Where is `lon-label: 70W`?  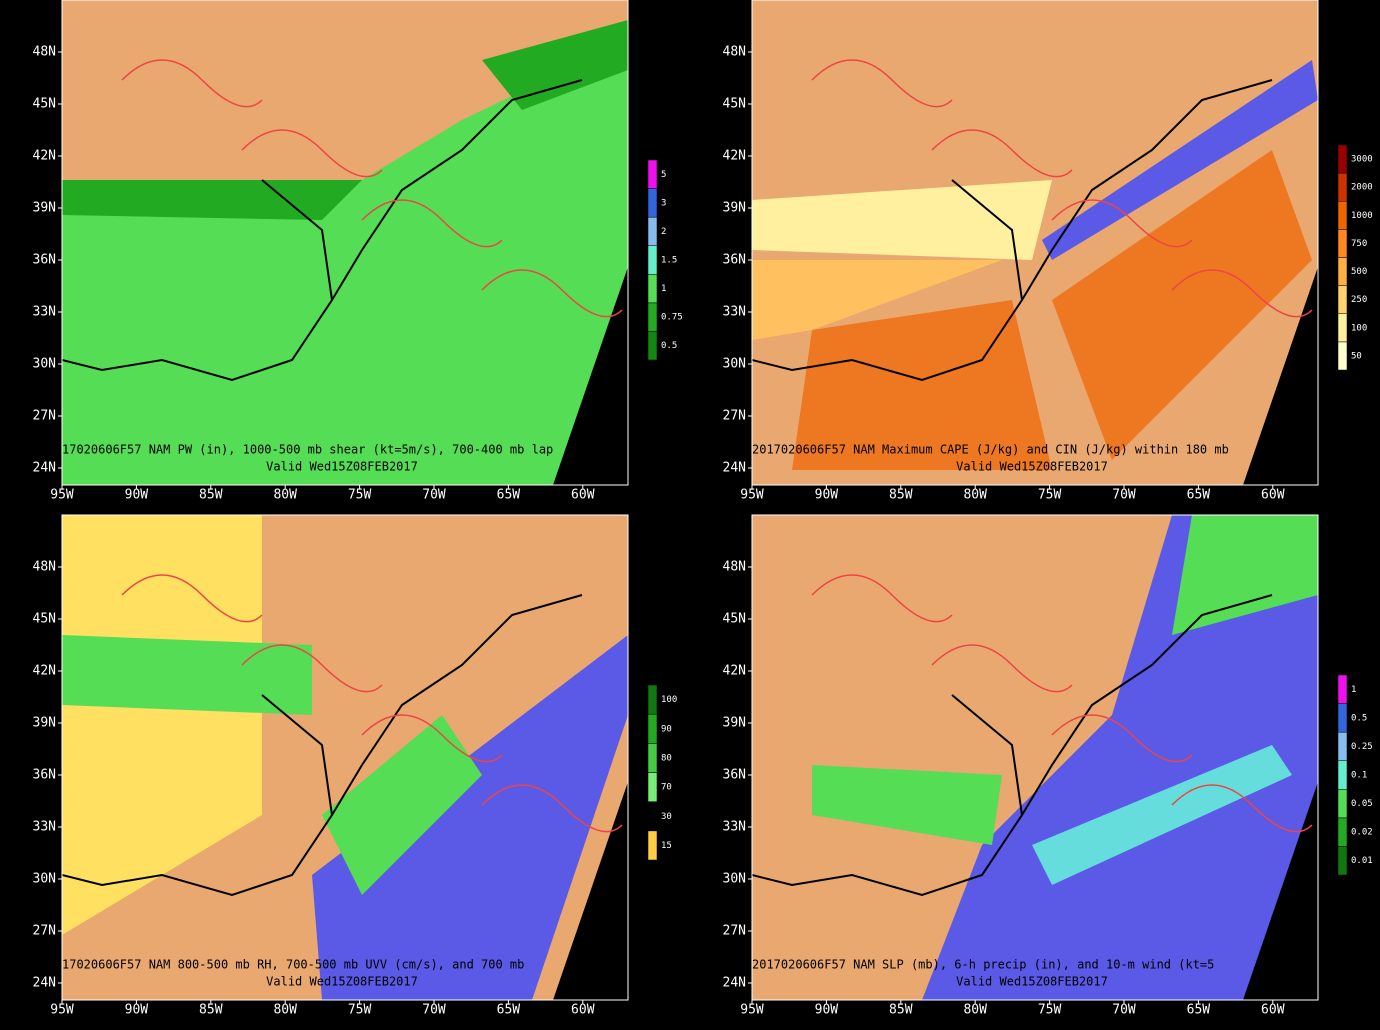 lon-label: 70W is located at coordinates (1124, 495).